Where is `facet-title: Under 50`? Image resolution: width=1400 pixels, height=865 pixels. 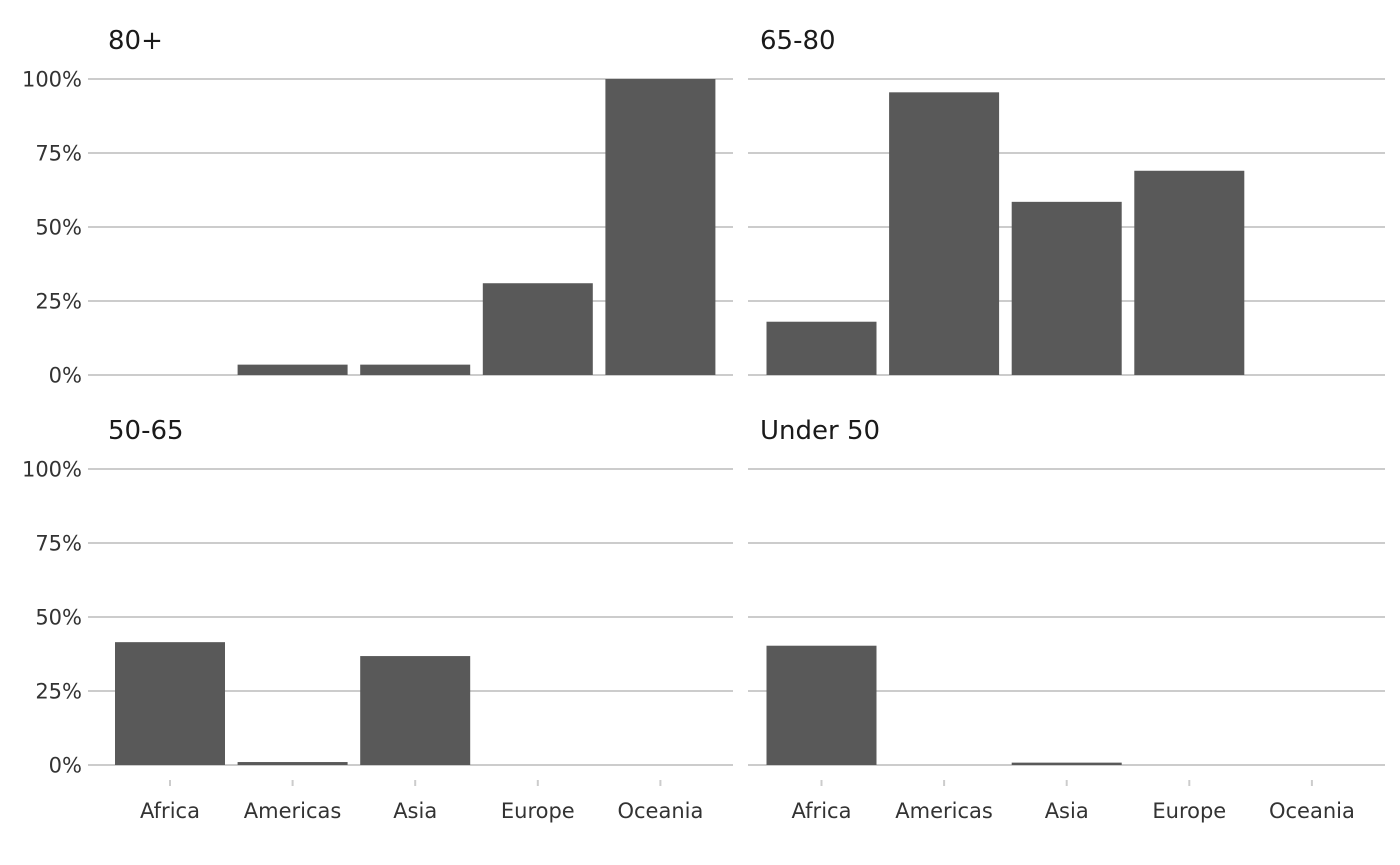
facet-title: Under 50 is located at coordinates (820, 431).